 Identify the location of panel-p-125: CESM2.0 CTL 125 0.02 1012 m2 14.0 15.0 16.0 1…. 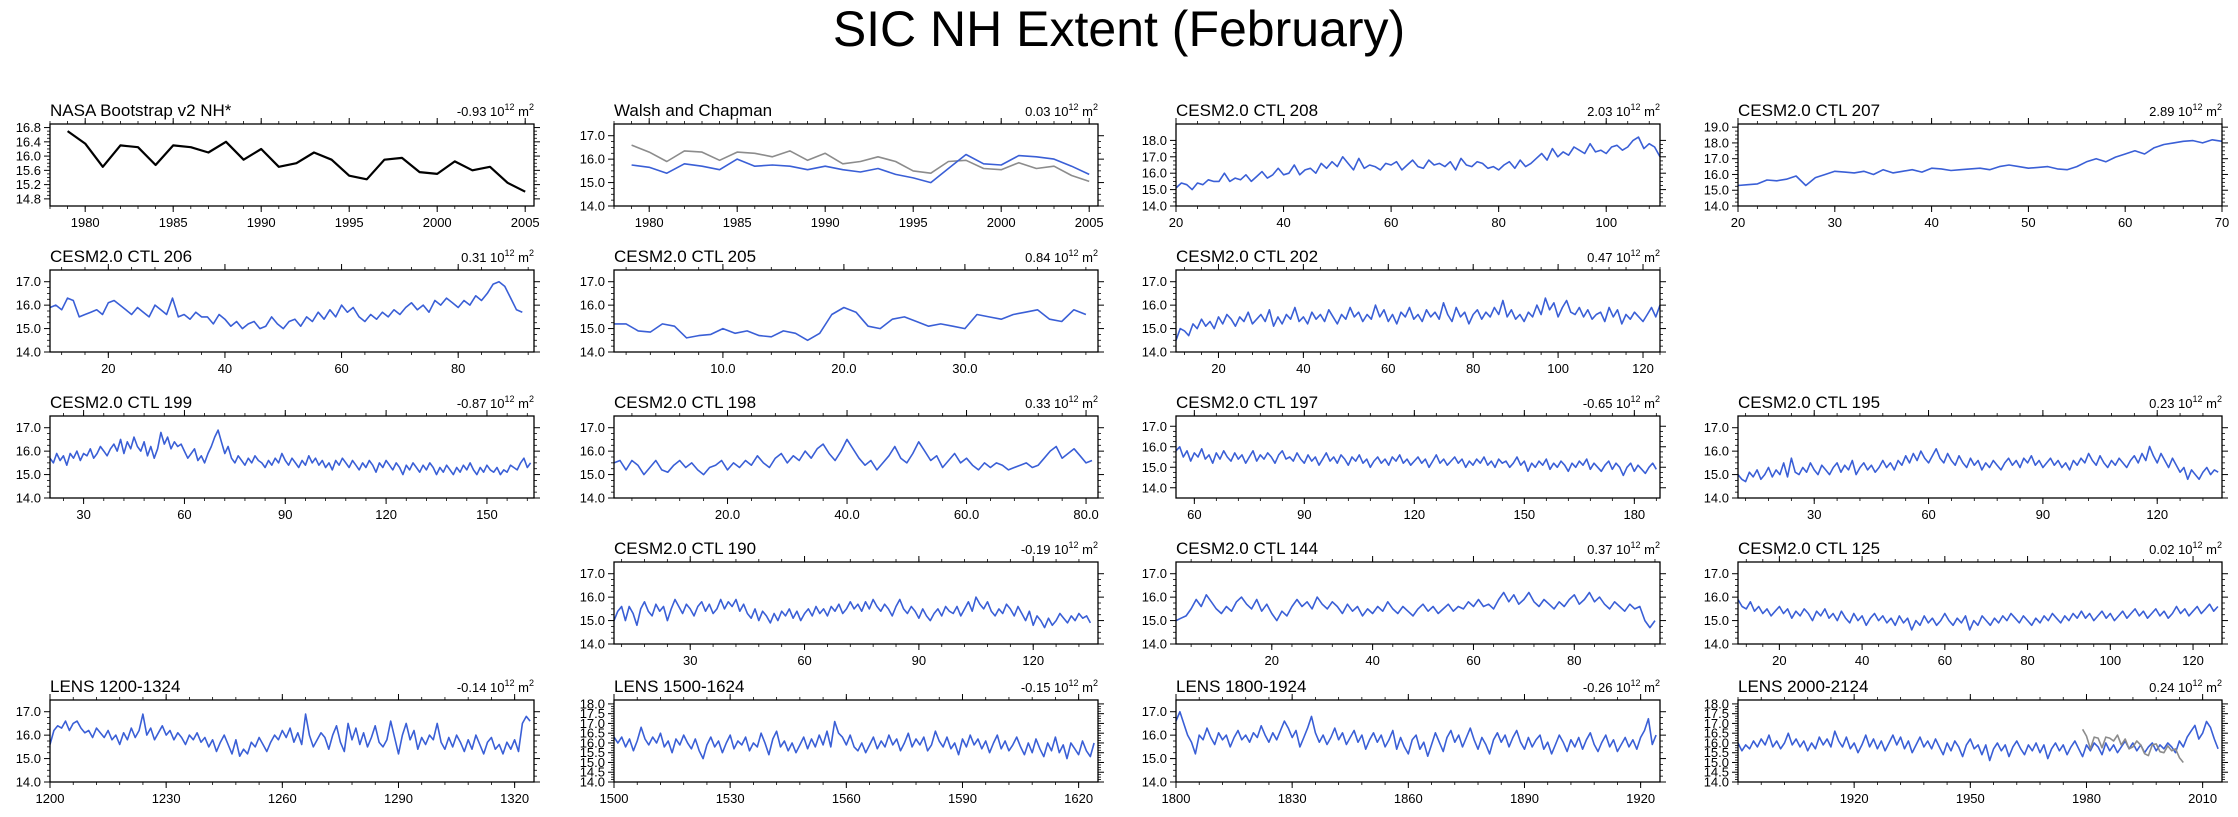
(1966, 603).